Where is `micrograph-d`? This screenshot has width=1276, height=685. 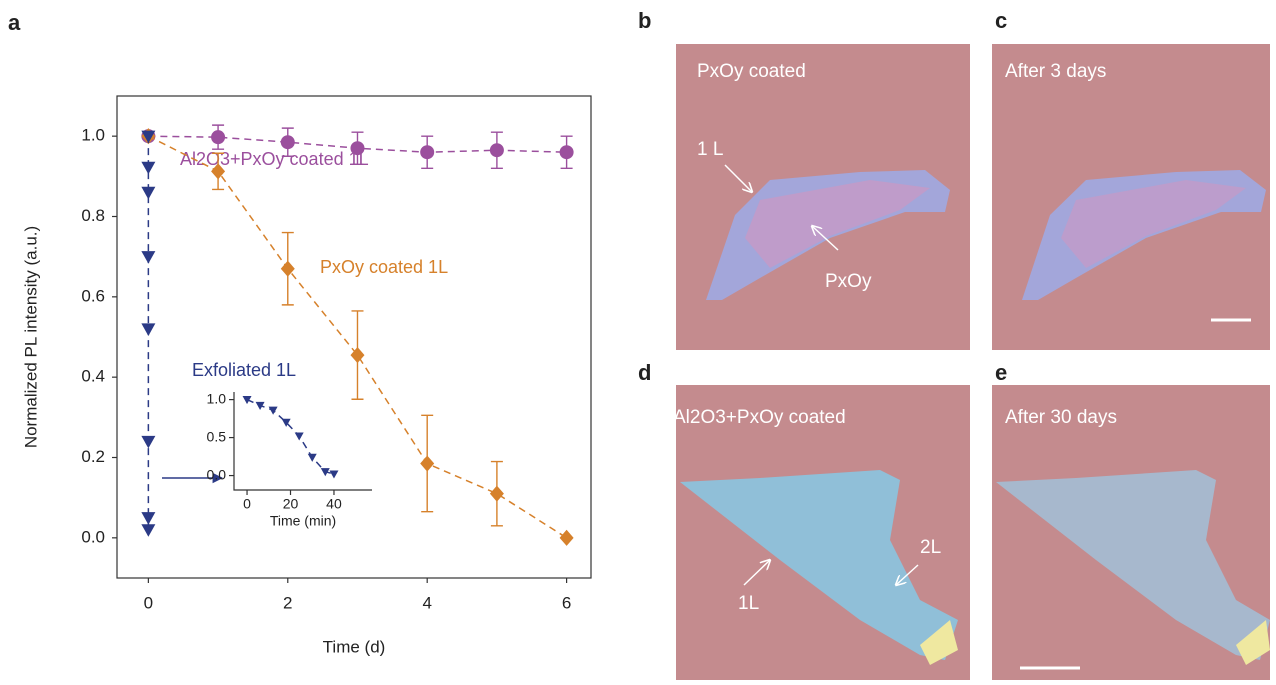
micrograph-d is located at coordinates (823, 532).